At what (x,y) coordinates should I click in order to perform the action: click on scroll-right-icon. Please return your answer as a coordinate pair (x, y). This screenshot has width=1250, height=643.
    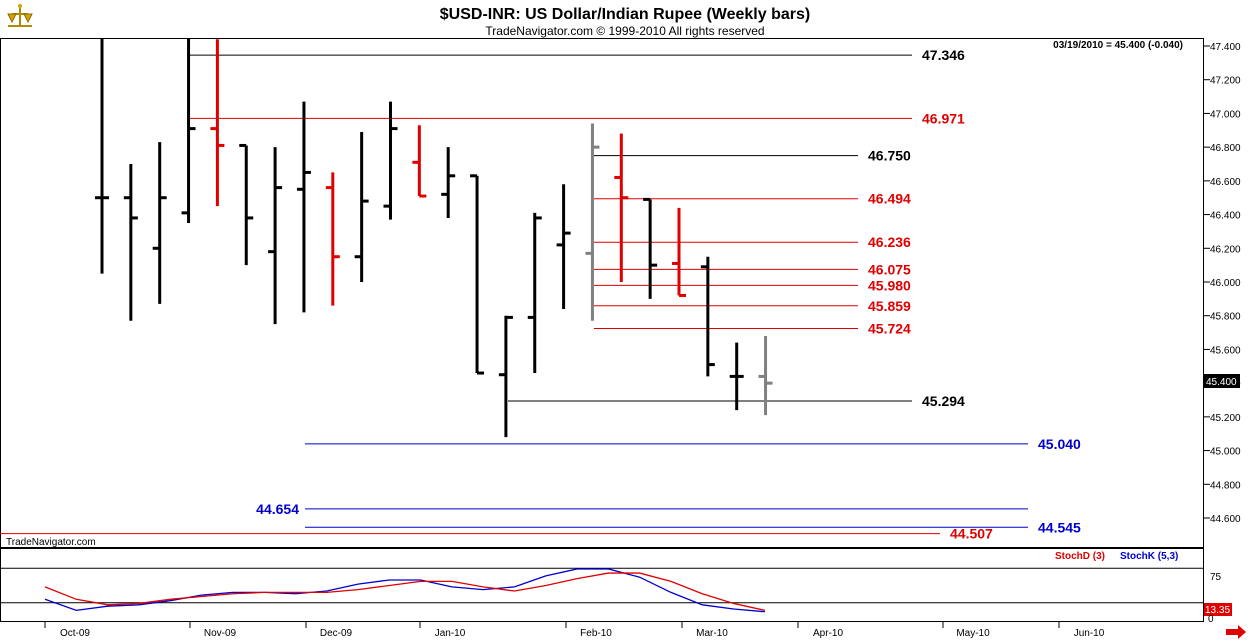
    Looking at the image, I should click on (1236, 632).